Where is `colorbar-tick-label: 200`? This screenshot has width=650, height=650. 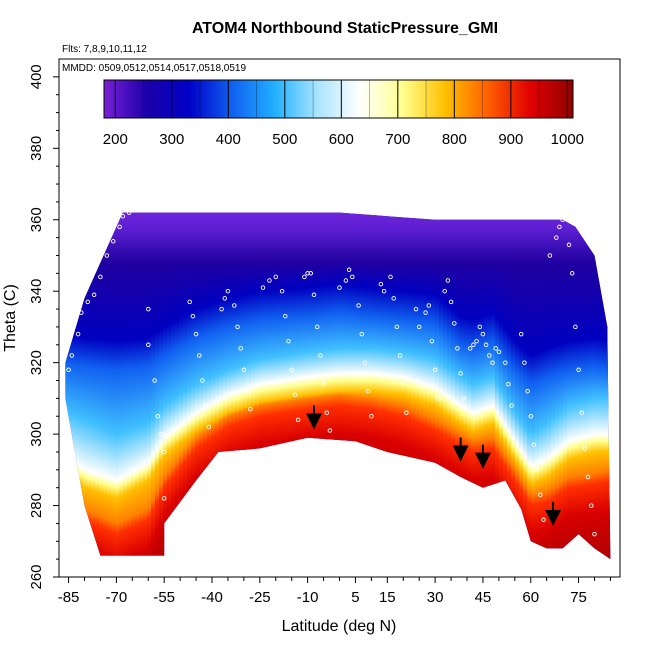
colorbar-tick-label: 200 is located at coordinates (115, 139).